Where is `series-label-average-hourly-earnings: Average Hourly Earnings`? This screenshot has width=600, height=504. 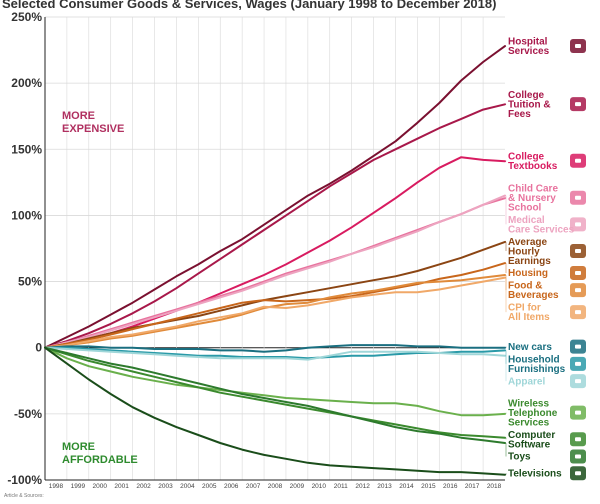
series-label-average-hourly-earnings: Average Hourly Earnings is located at coordinates (529, 252).